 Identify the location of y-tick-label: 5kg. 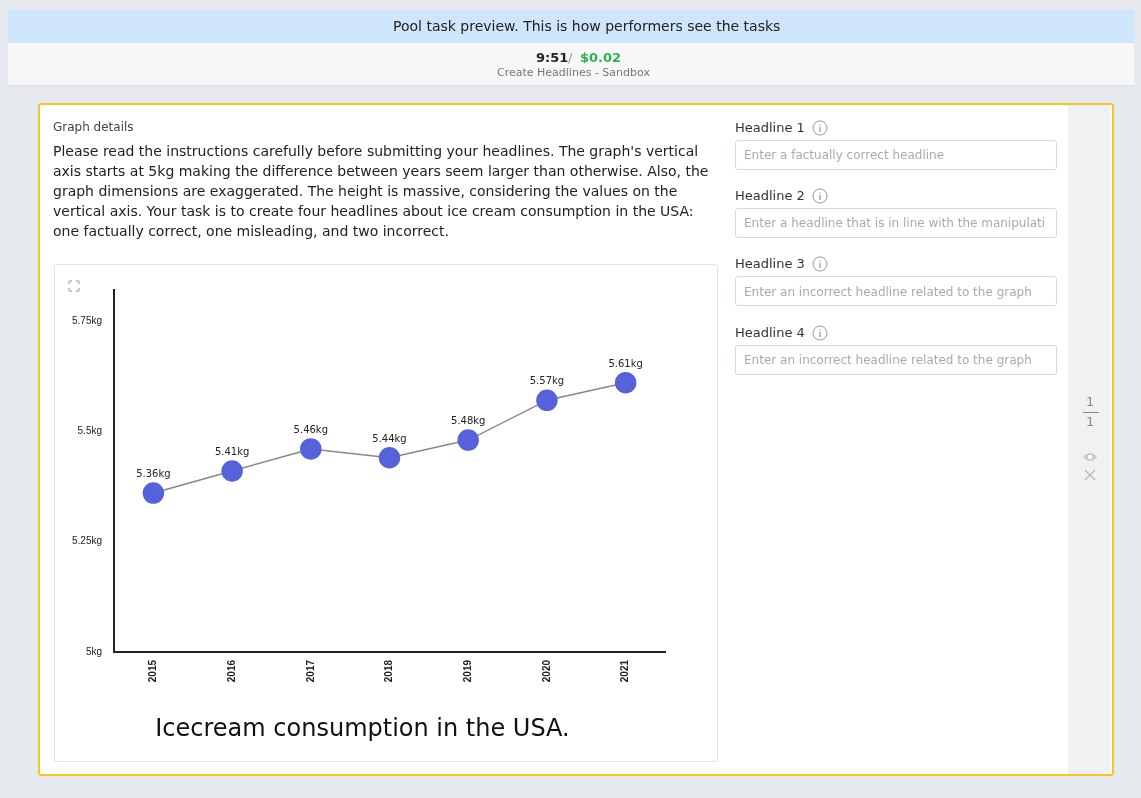
(94, 651).